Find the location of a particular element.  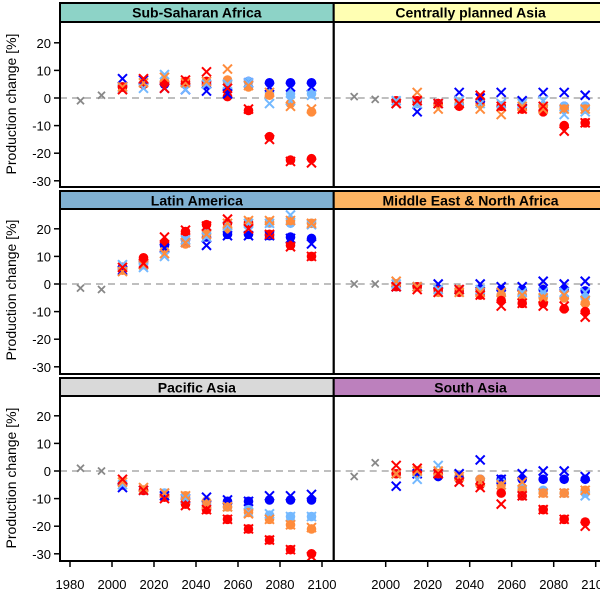

panel-title: Pacific Asia is located at coordinates (197, 388).